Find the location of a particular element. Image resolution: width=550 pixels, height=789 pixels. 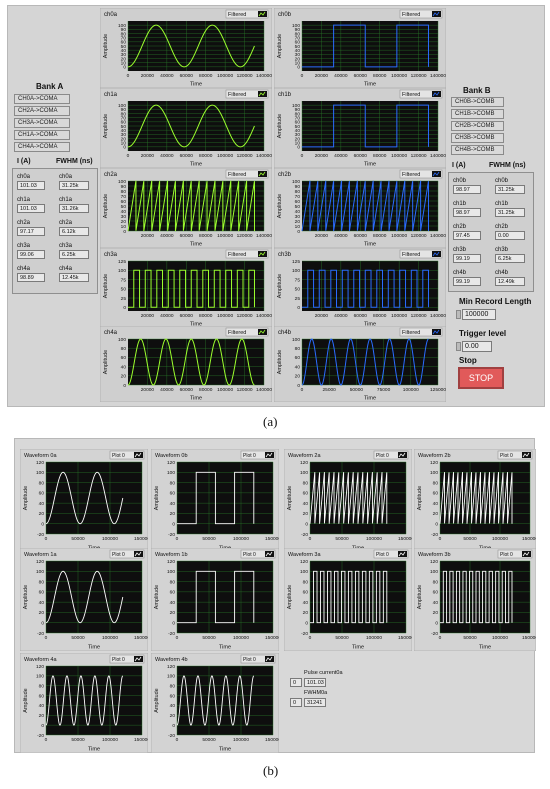

min-record-stepper is located at coordinates (458, 314).